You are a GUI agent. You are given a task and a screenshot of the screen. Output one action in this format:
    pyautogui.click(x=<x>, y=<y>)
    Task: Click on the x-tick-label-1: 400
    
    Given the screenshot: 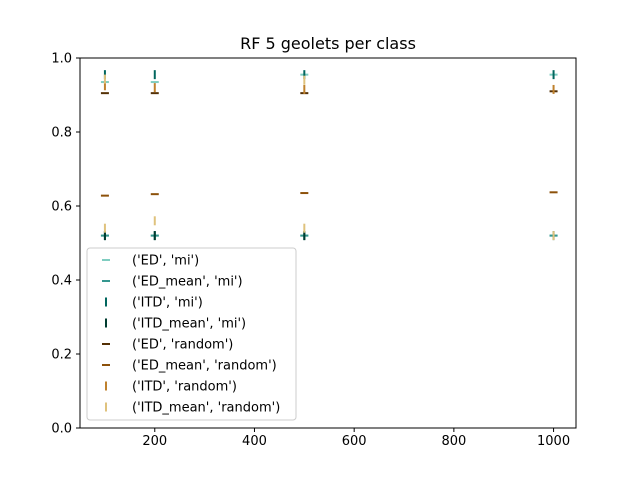 What is the action you would take?
    pyautogui.click(x=254, y=441)
    